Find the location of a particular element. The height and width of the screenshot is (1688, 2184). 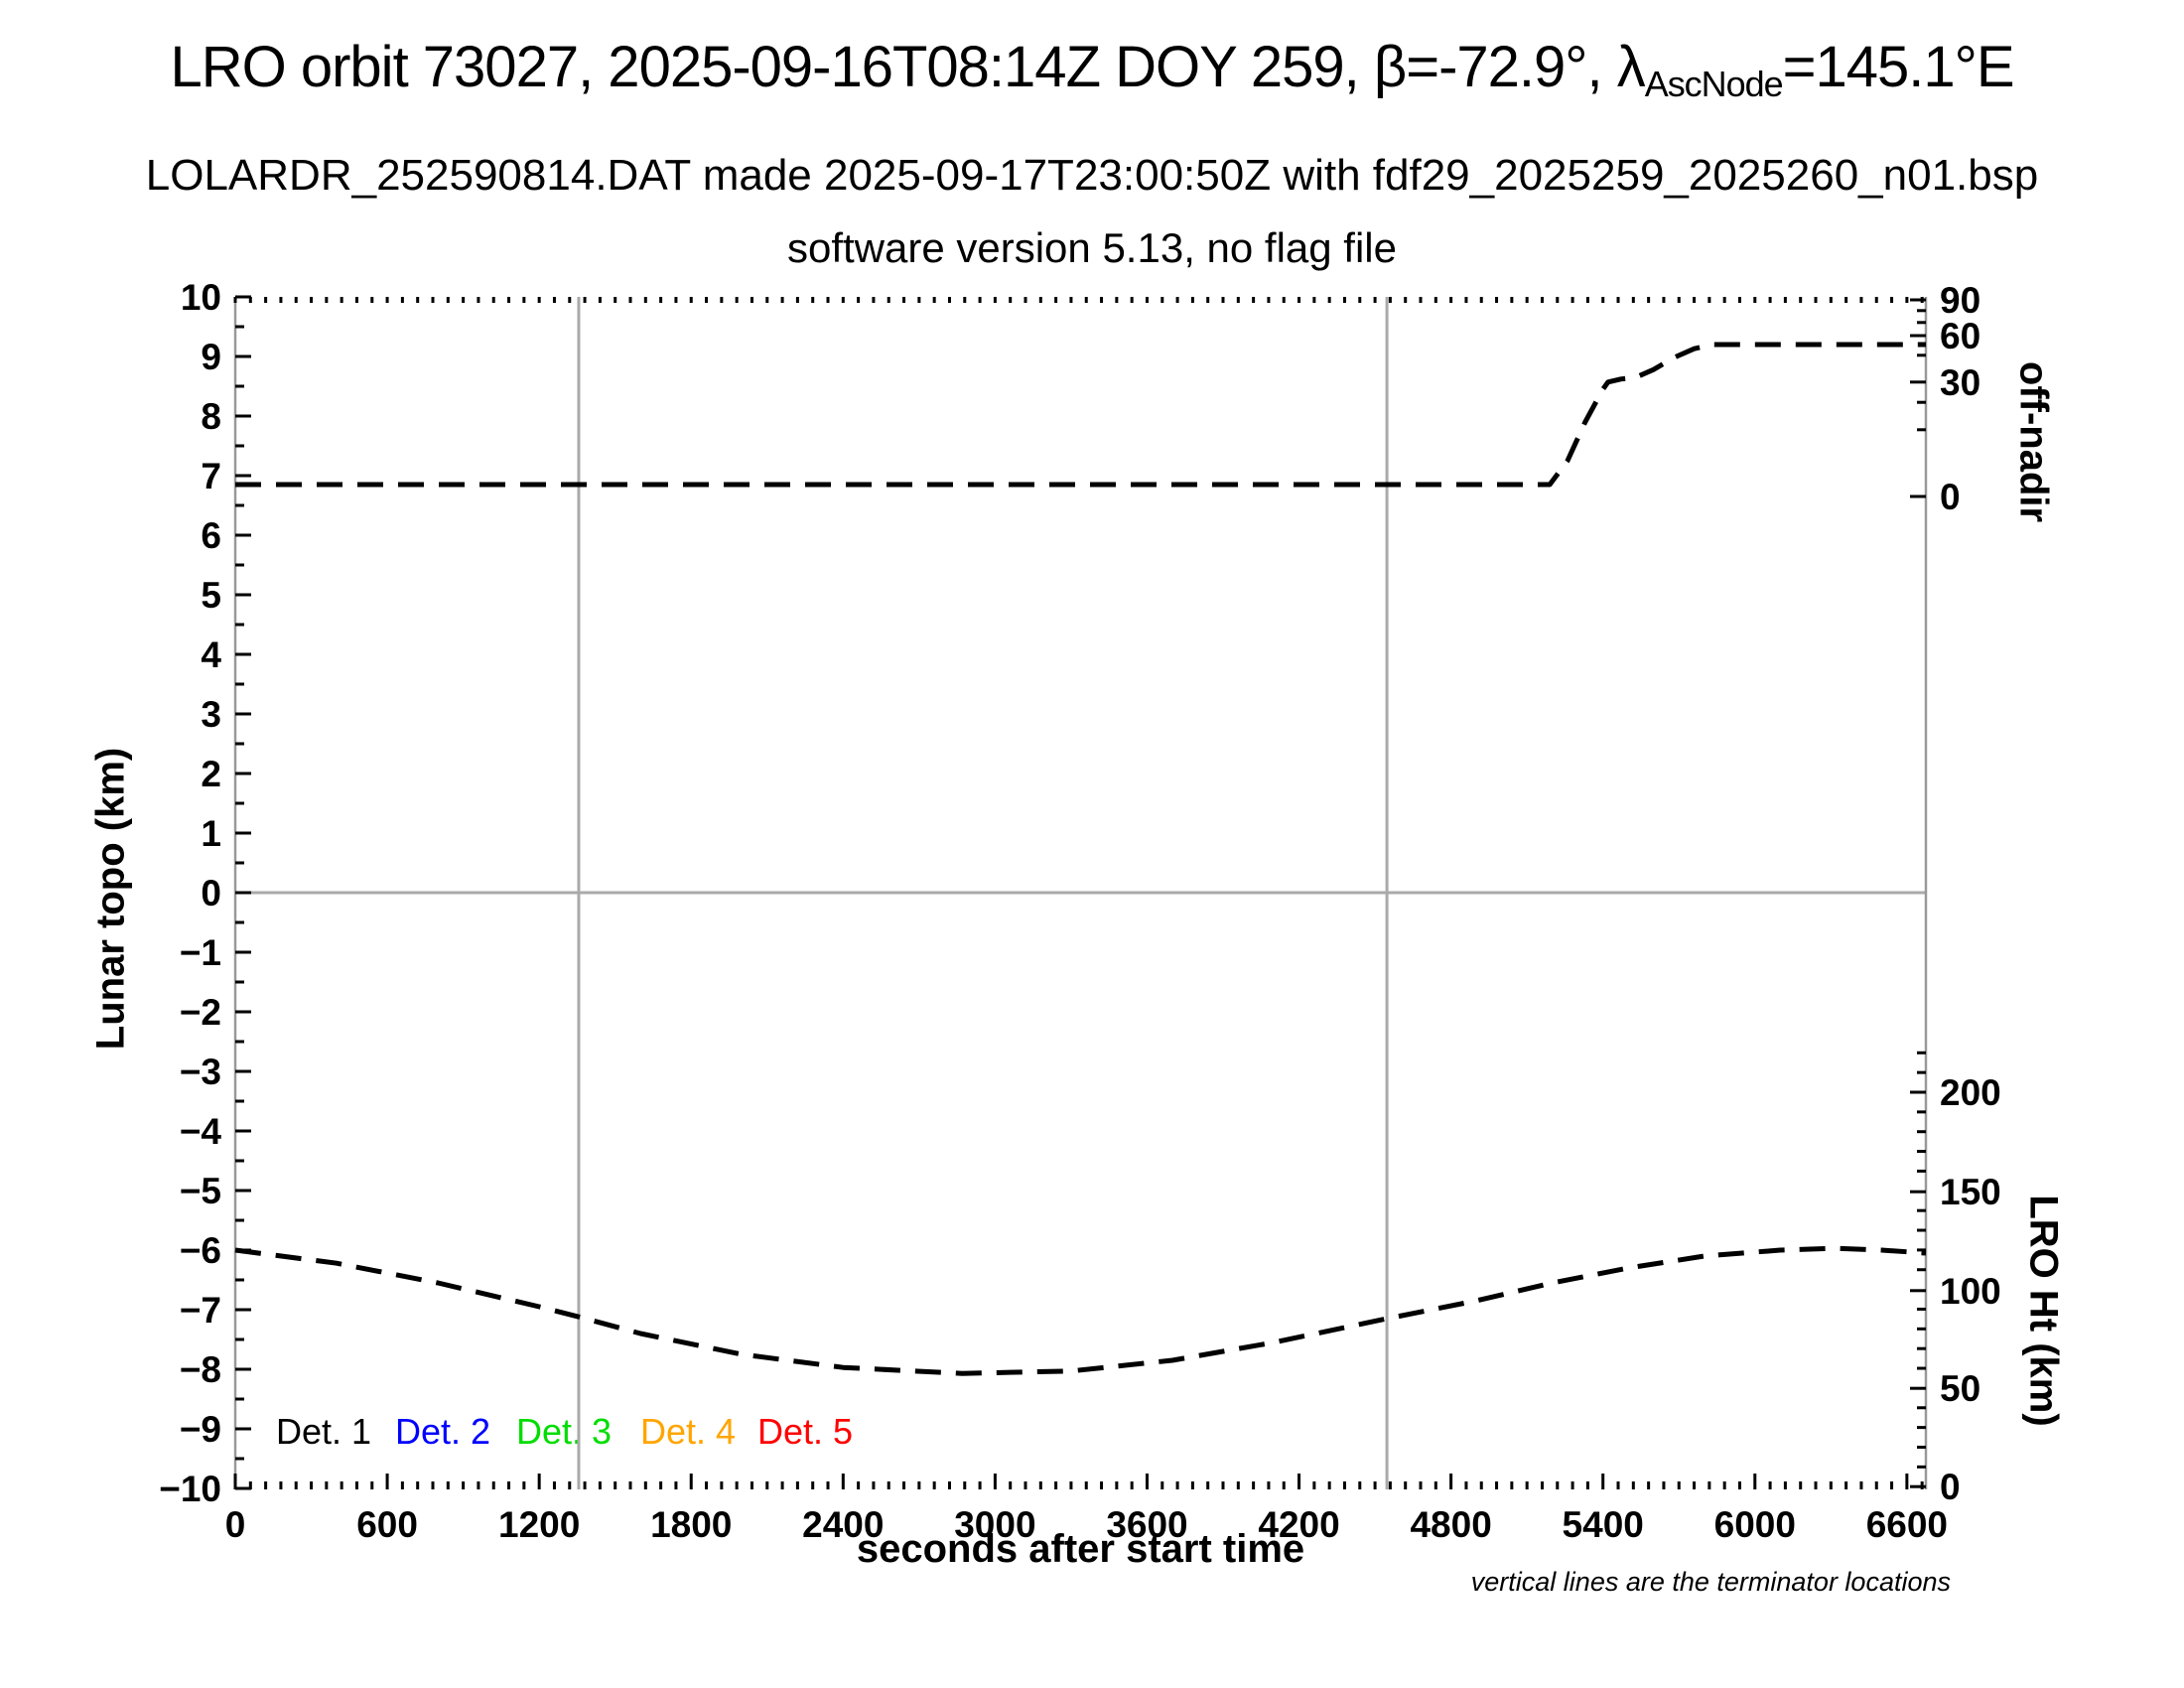

left-axis-tick-label: −2 is located at coordinates (200, 1012).